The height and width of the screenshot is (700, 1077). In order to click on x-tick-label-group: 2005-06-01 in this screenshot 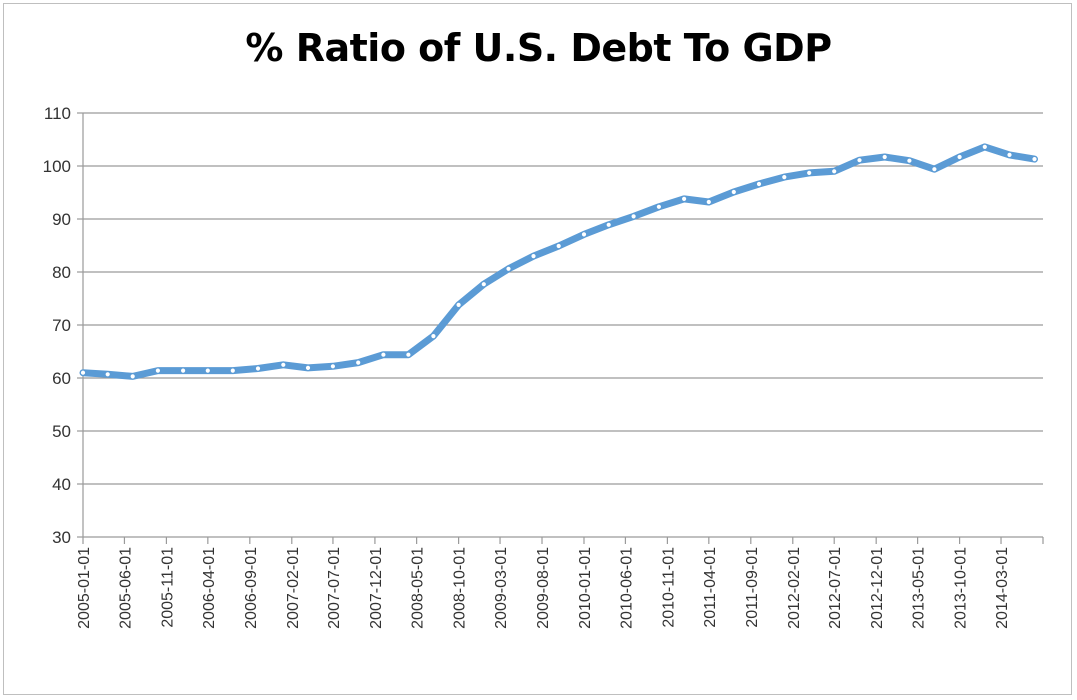, I will do `click(125, 588)`.